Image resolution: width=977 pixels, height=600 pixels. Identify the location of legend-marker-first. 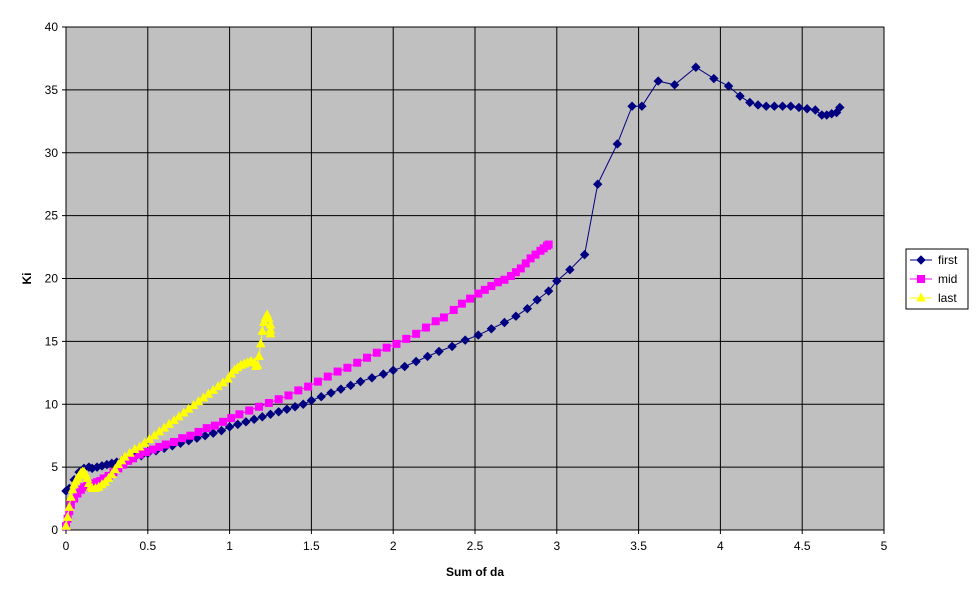
(921, 260).